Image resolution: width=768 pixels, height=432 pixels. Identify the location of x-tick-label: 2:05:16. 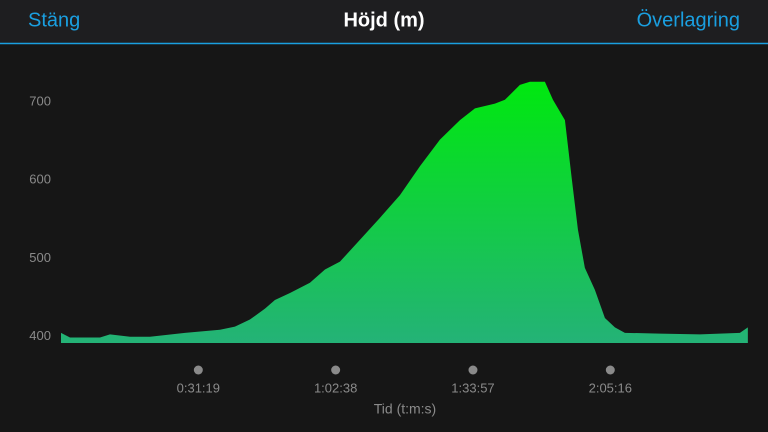
(610, 387).